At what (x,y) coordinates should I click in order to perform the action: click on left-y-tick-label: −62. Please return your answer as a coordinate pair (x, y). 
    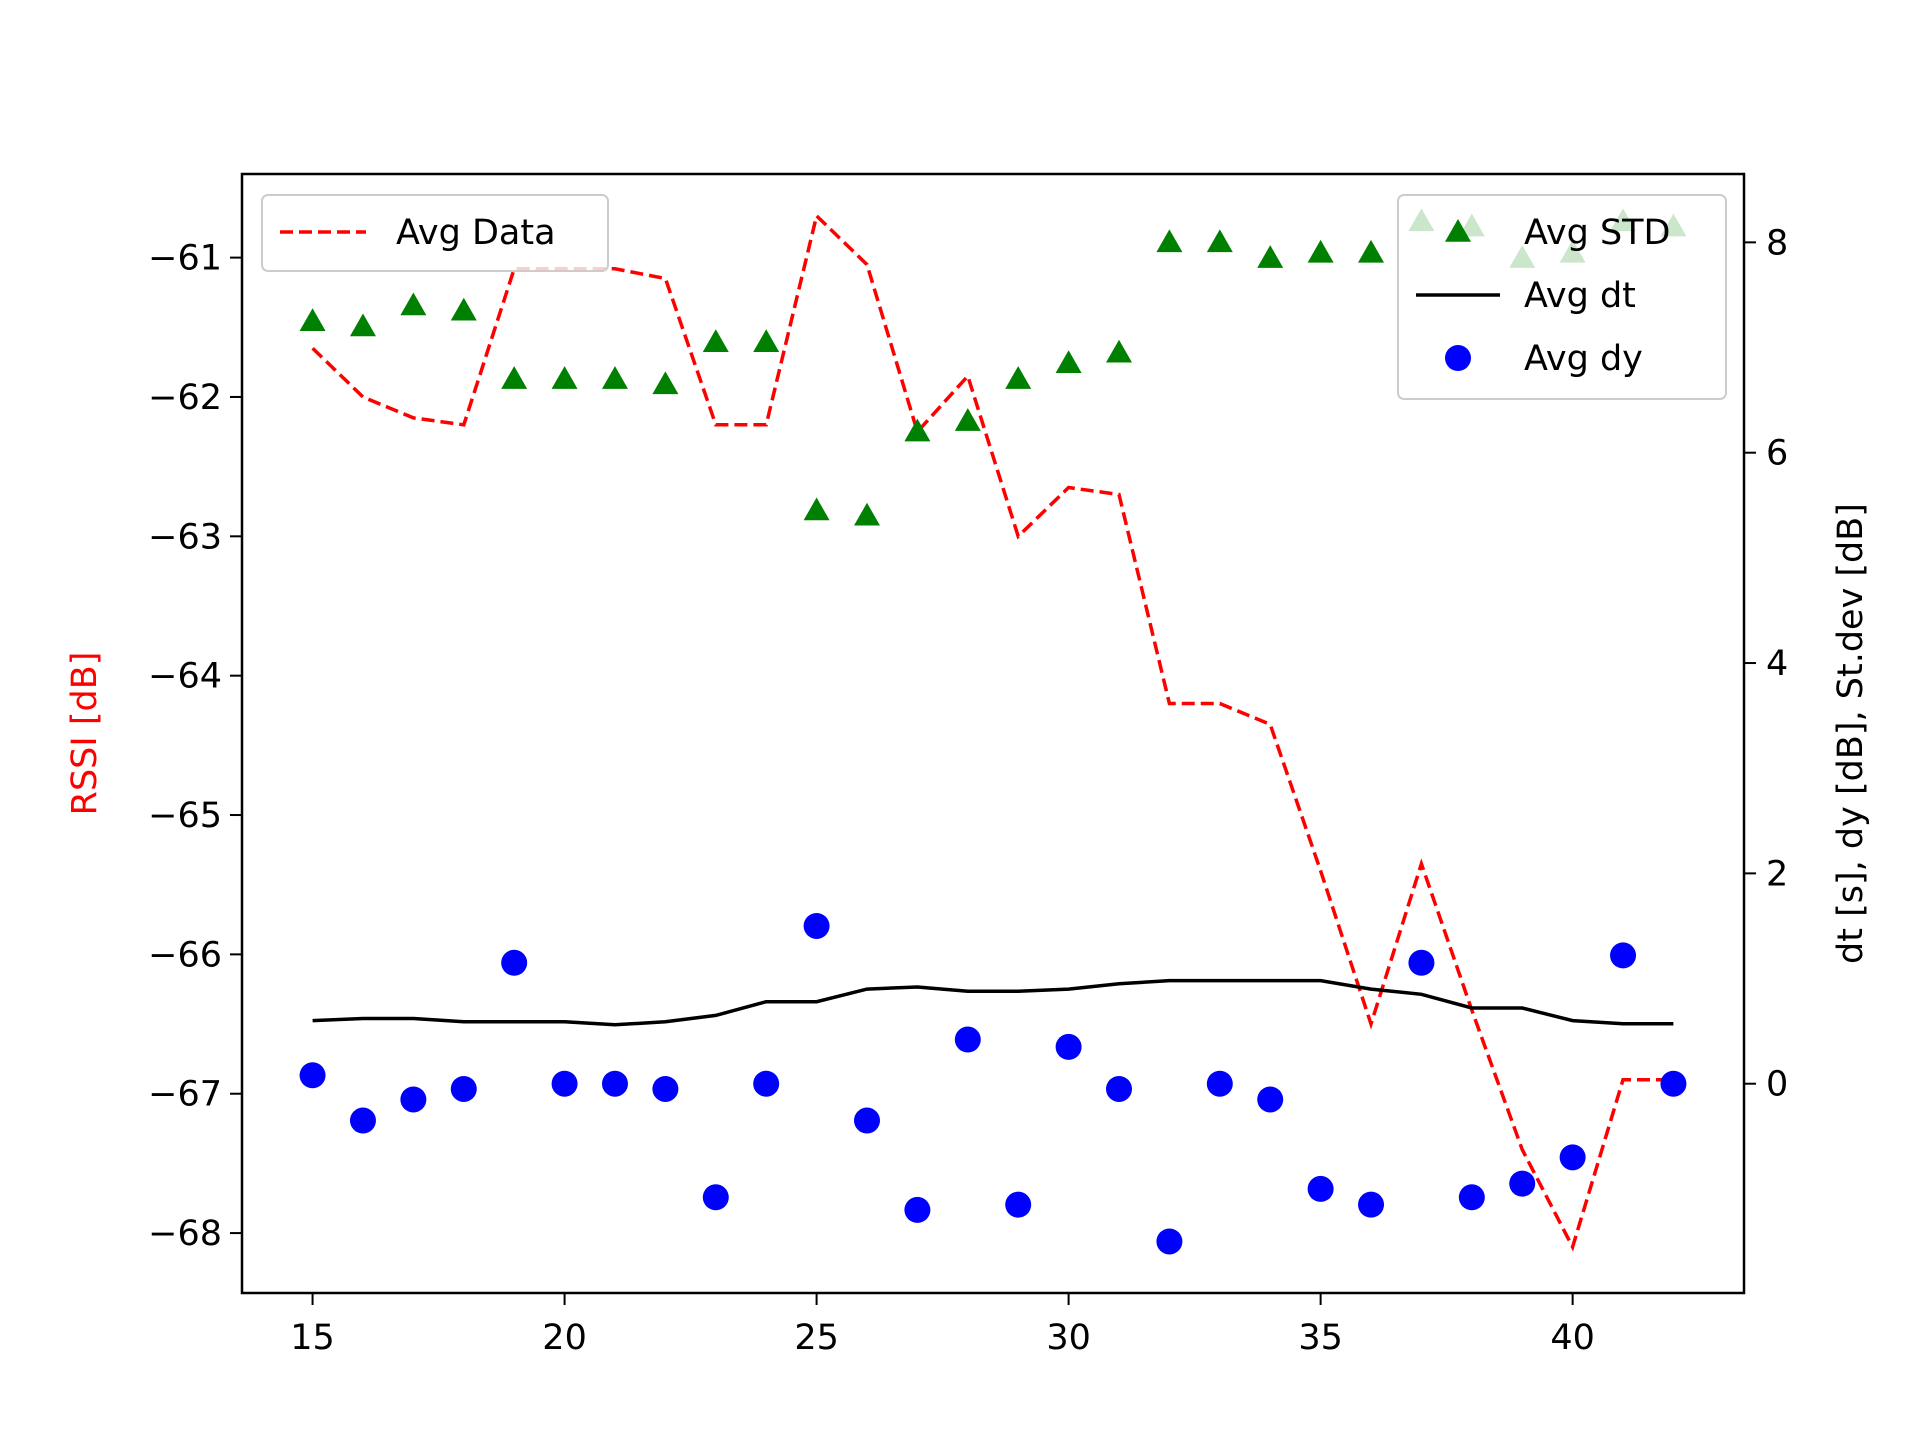
    Looking at the image, I should click on (185, 398).